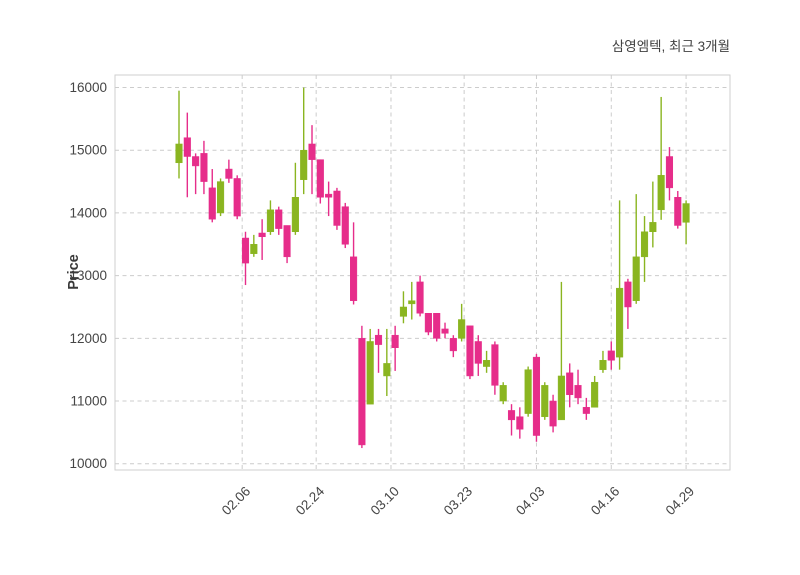 The width and height of the screenshot is (800, 575). I want to click on x-tick-label: 03.10, so click(385, 501).